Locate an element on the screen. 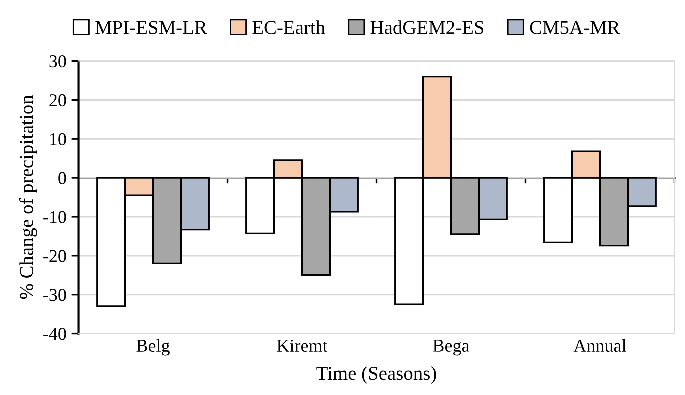 This screenshot has height=395, width=685. y-tick-label: -20 is located at coordinates (55, 256).